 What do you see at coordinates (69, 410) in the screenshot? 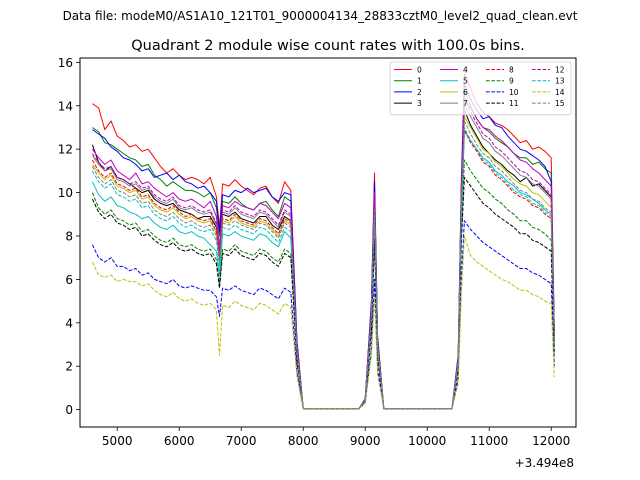
I see `y-tick-label: 0` at bounding box center [69, 410].